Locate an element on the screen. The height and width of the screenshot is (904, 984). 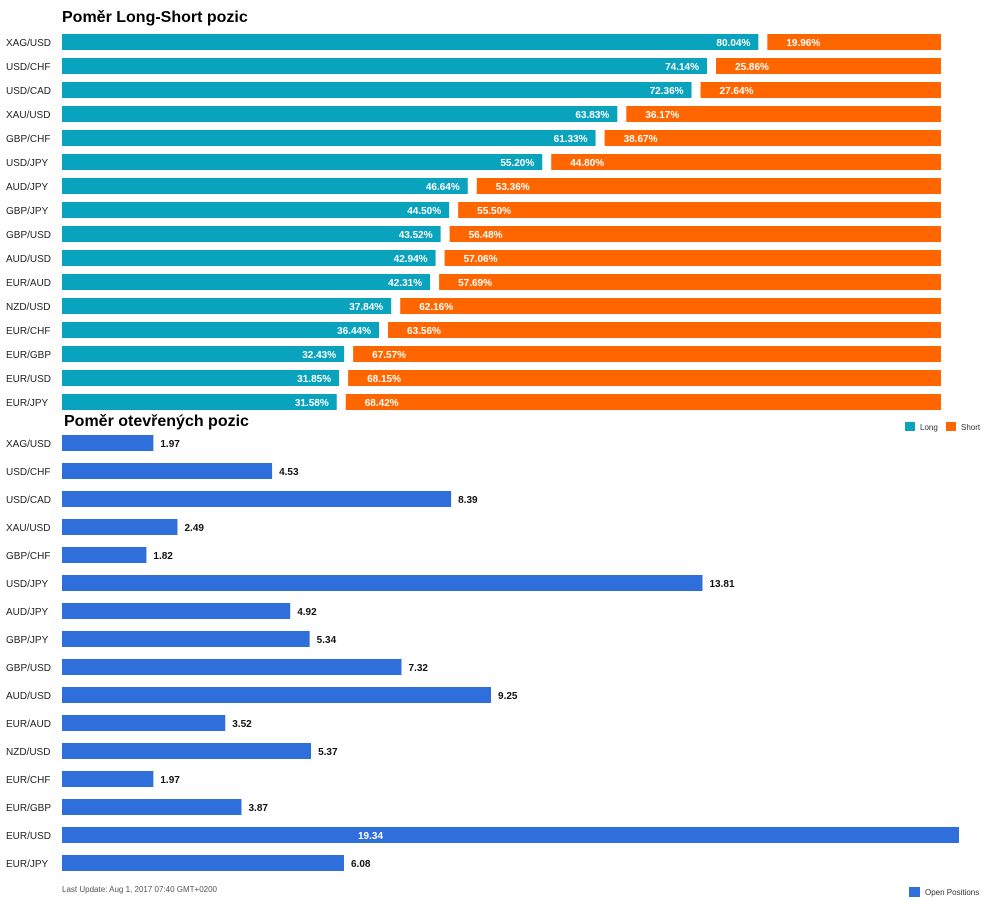
long-value-label: 46.64% is located at coordinates (443, 187).